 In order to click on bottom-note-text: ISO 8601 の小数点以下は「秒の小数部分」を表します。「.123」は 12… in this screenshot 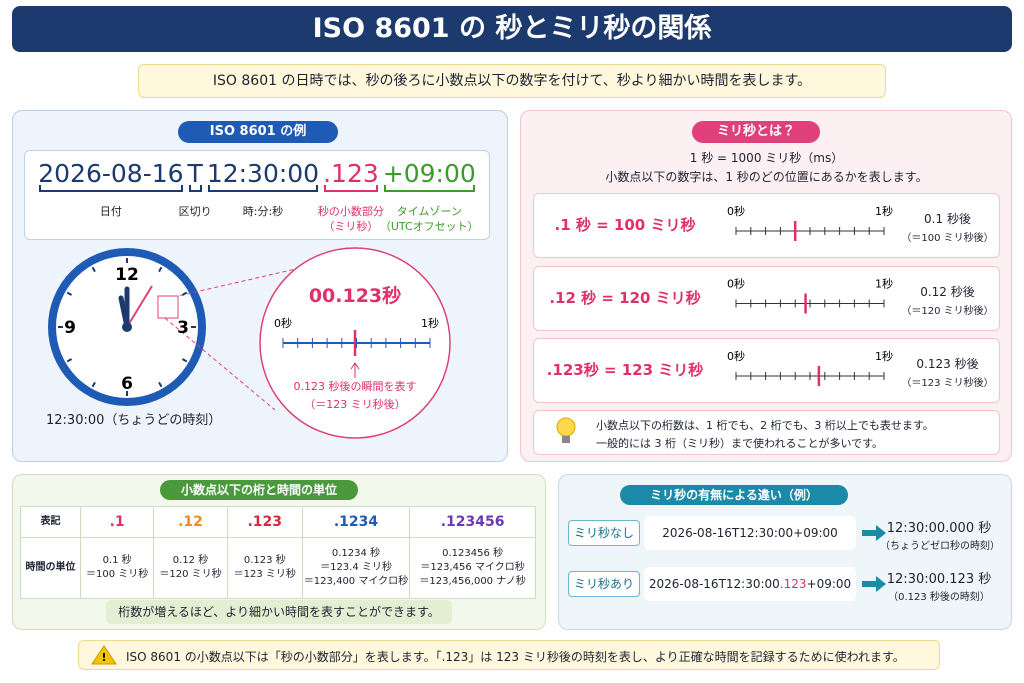, I will do `click(515, 657)`.